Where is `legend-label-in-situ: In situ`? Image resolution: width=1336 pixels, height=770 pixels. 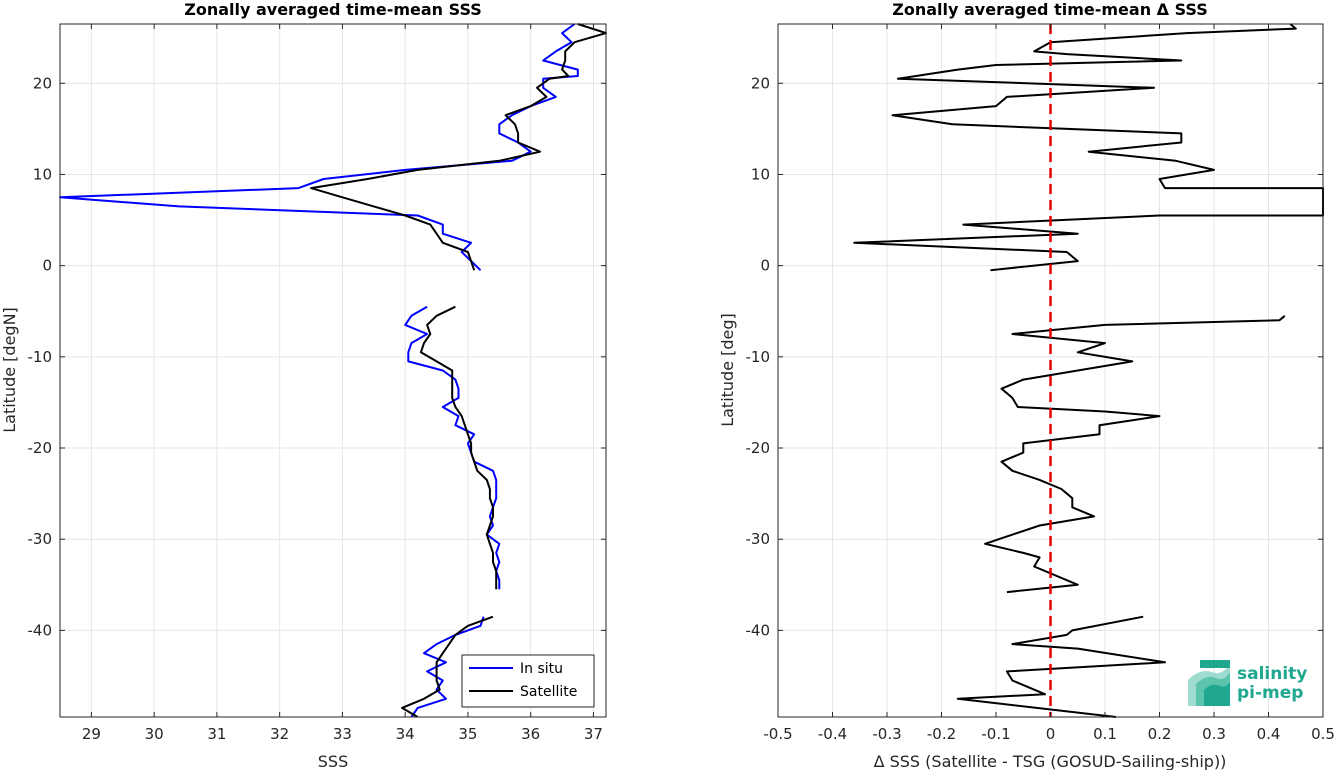 legend-label-in-situ: In situ is located at coordinates (541, 669).